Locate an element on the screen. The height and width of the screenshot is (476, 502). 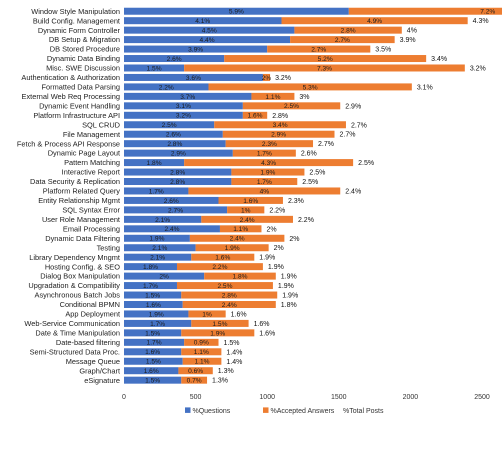
category-label: Misc. SWE Discussion is located at coordinates (83, 68).